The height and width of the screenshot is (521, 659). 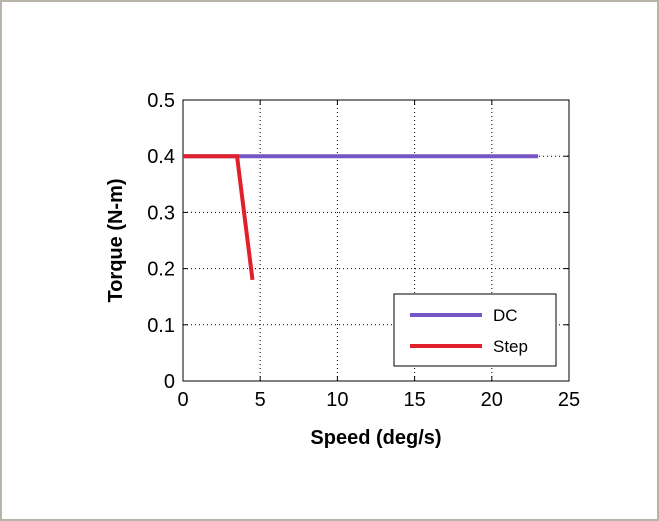 What do you see at coordinates (569, 400) in the screenshot?
I see `x-tick-label: 25` at bounding box center [569, 400].